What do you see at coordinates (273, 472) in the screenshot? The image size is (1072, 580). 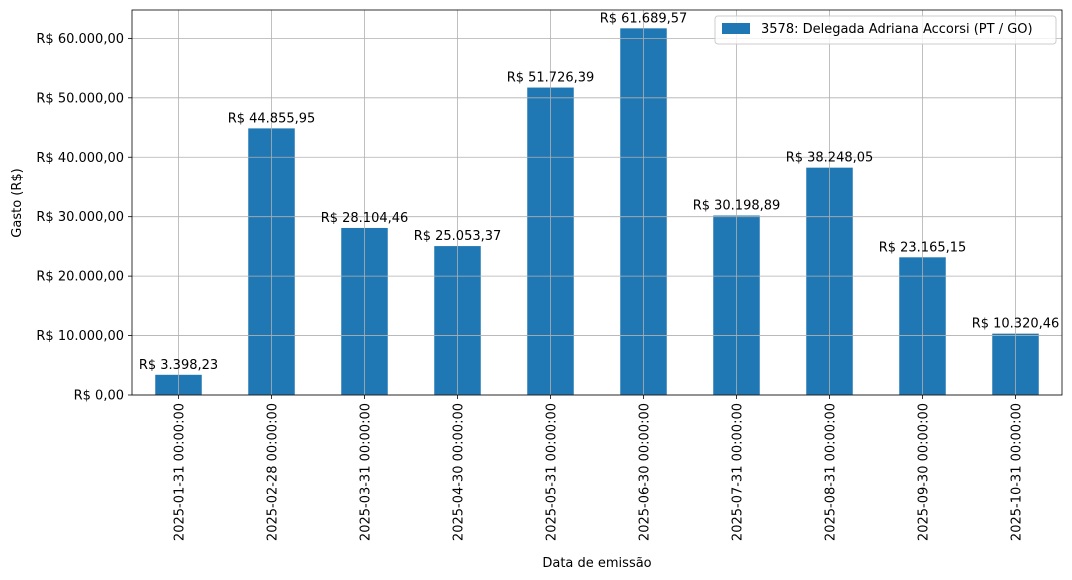 I see `x-tick-label: 2025-02-28 00:00:00` at bounding box center [273, 472].